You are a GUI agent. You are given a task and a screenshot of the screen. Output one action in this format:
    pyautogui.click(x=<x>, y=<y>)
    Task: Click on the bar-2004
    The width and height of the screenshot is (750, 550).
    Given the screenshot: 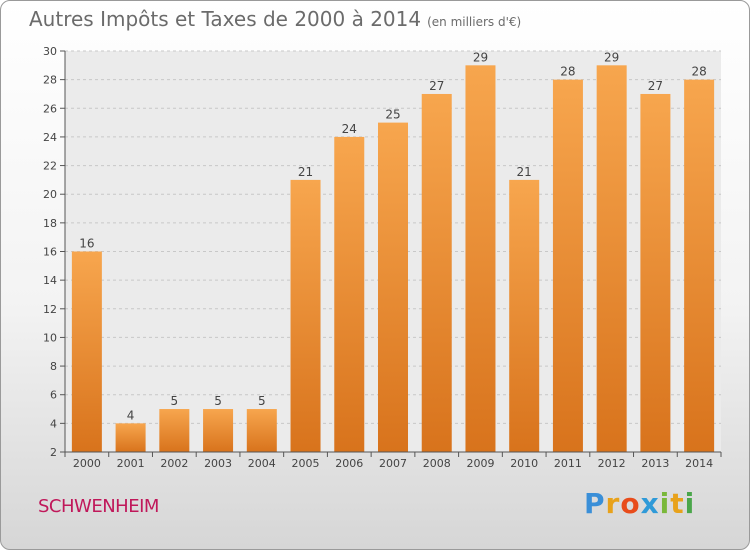 What is the action you would take?
    pyautogui.click(x=261, y=430)
    